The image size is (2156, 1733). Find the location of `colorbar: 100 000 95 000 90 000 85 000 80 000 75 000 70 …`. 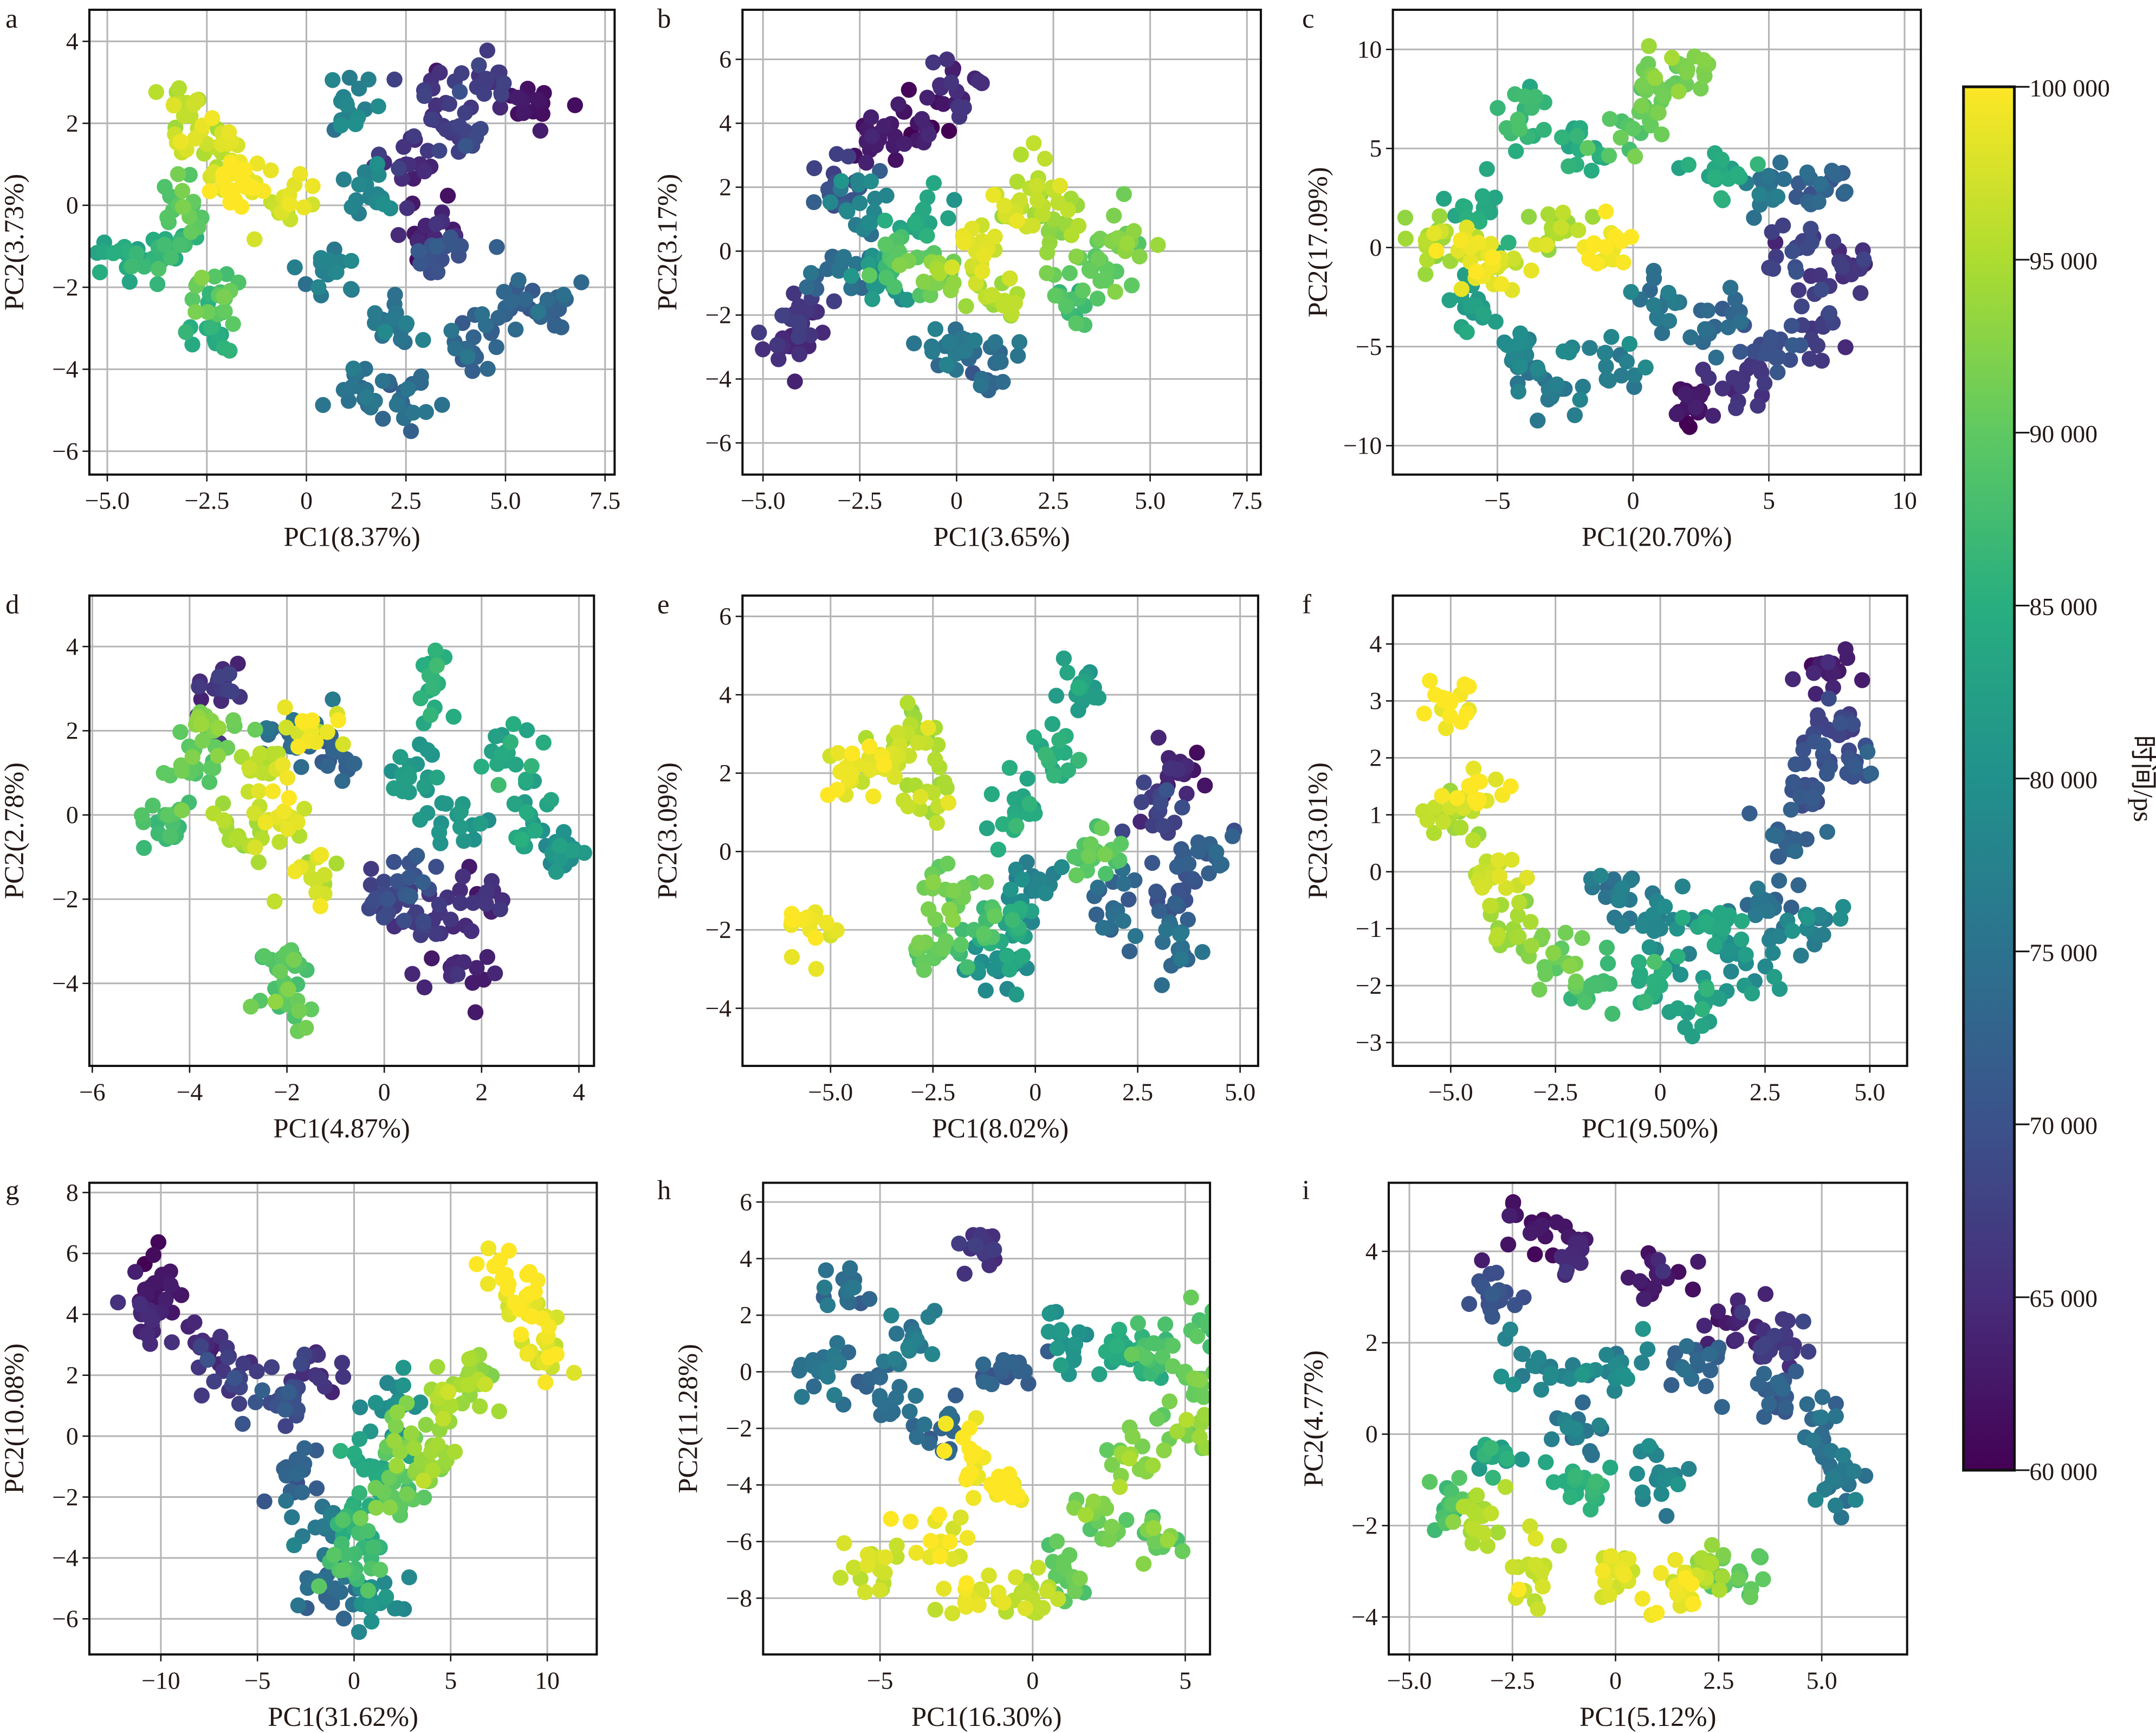

colorbar: 100 000 95 000 90 000 85 000 80 000 75 000 70 … is located at coordinates (2059, 779).